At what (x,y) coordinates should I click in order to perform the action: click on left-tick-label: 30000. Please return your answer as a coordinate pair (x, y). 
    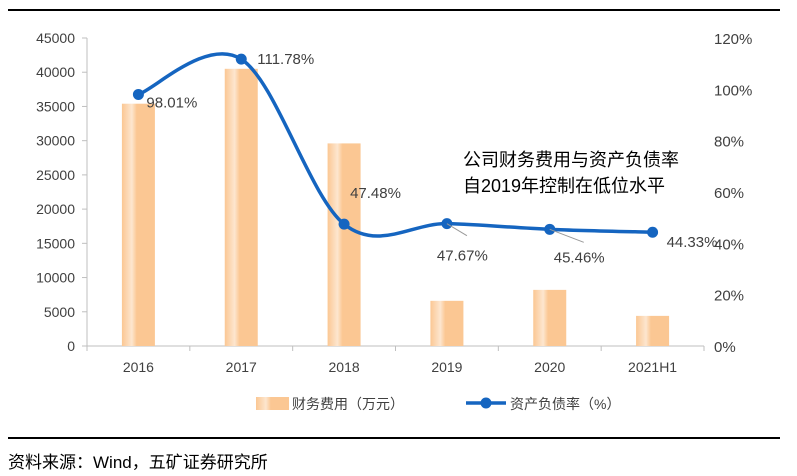
    Looking at the image, I should click on (55, 141).